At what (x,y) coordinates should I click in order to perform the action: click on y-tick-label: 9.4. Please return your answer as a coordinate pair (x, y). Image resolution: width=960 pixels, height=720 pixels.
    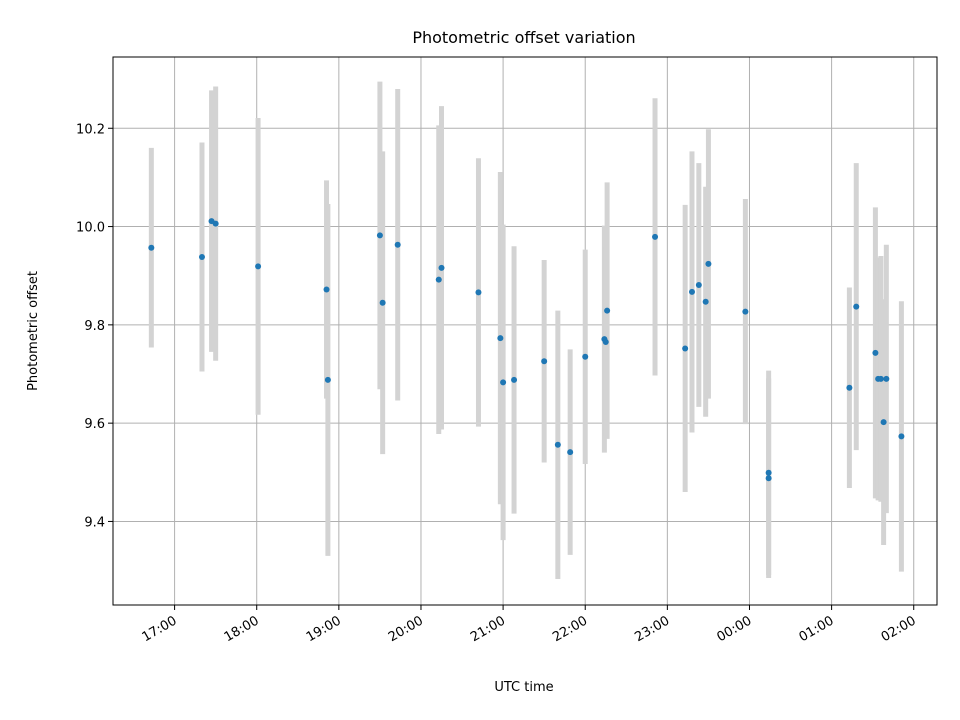
    Looking at the image, I should click on (94, 522).